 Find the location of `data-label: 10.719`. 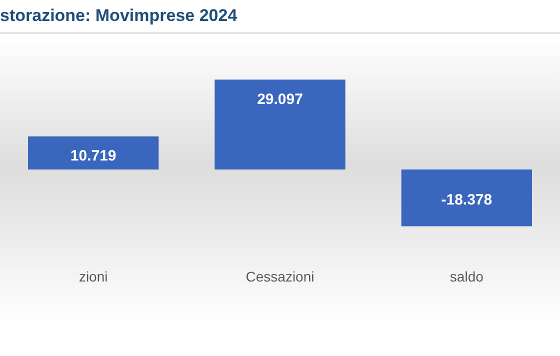

data-label: 10.719 is located at coordinates (93, 156).